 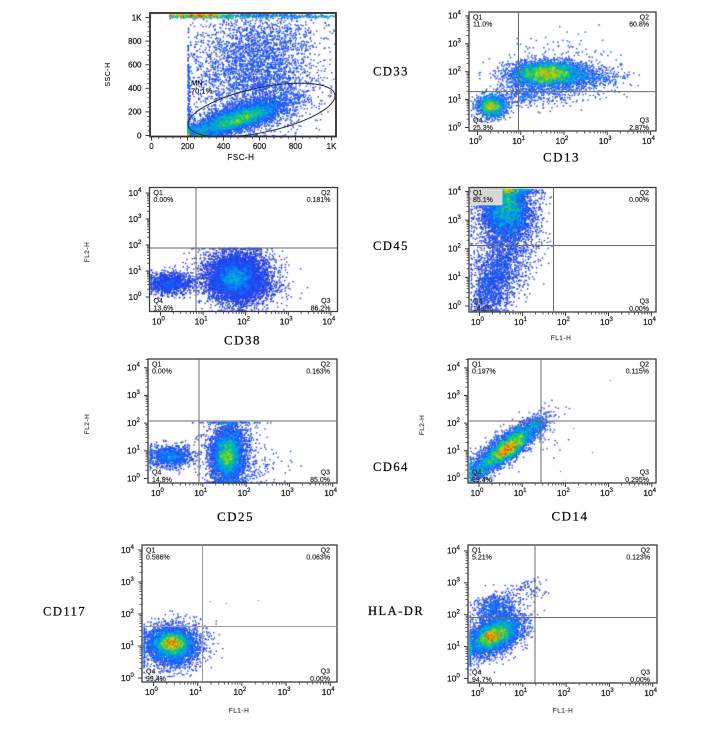 I want to click on svg-text: 600, so click(x=260, y=146).